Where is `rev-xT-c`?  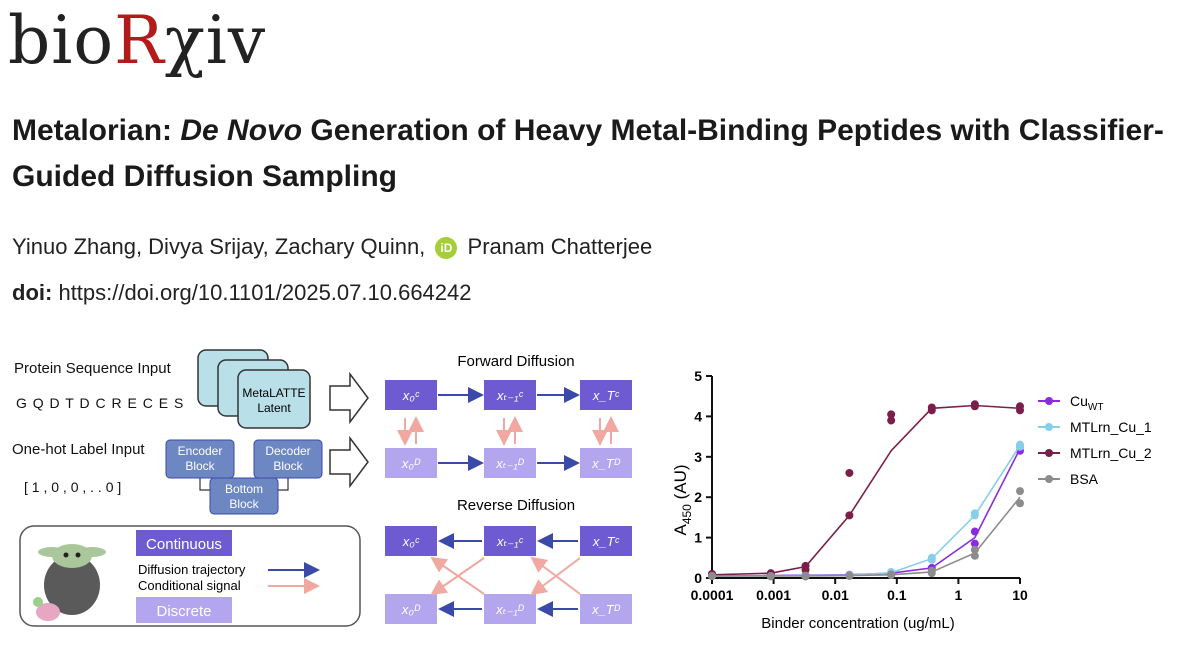
rev-xT-c is located at coordinates (606, 541).